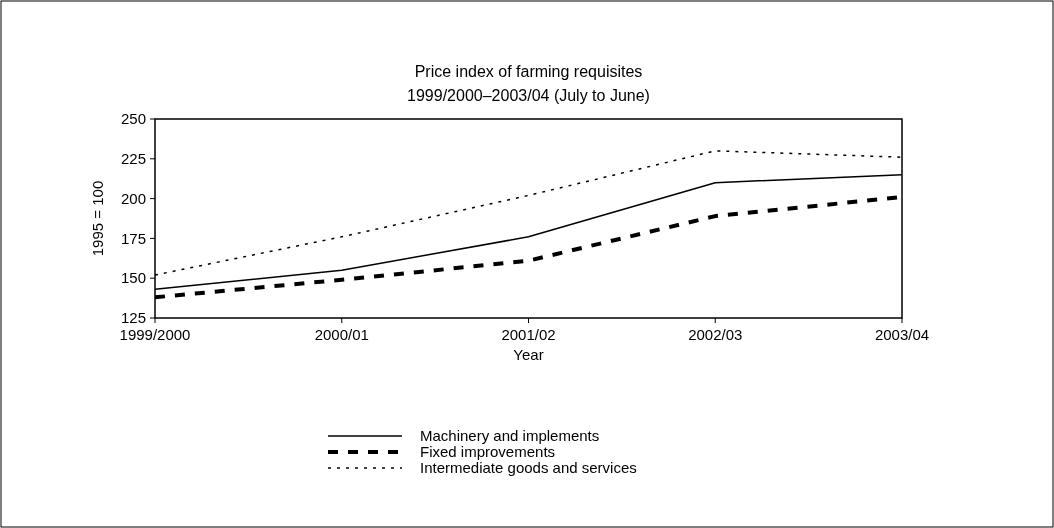 This screenshot has height=528, width=1054. I want to click on y-tick-label: 150, so click(133, 278).